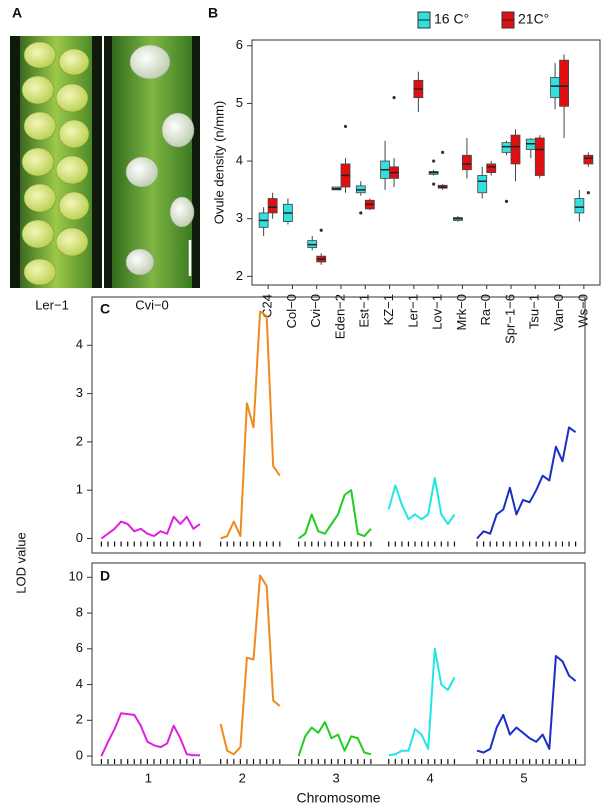 Image resolution: width=603 pixels, height=808 pixels. Describe the element at coordinates (52, 304) in the screenshot. I see `photo-caption: Ler−1` at that location.